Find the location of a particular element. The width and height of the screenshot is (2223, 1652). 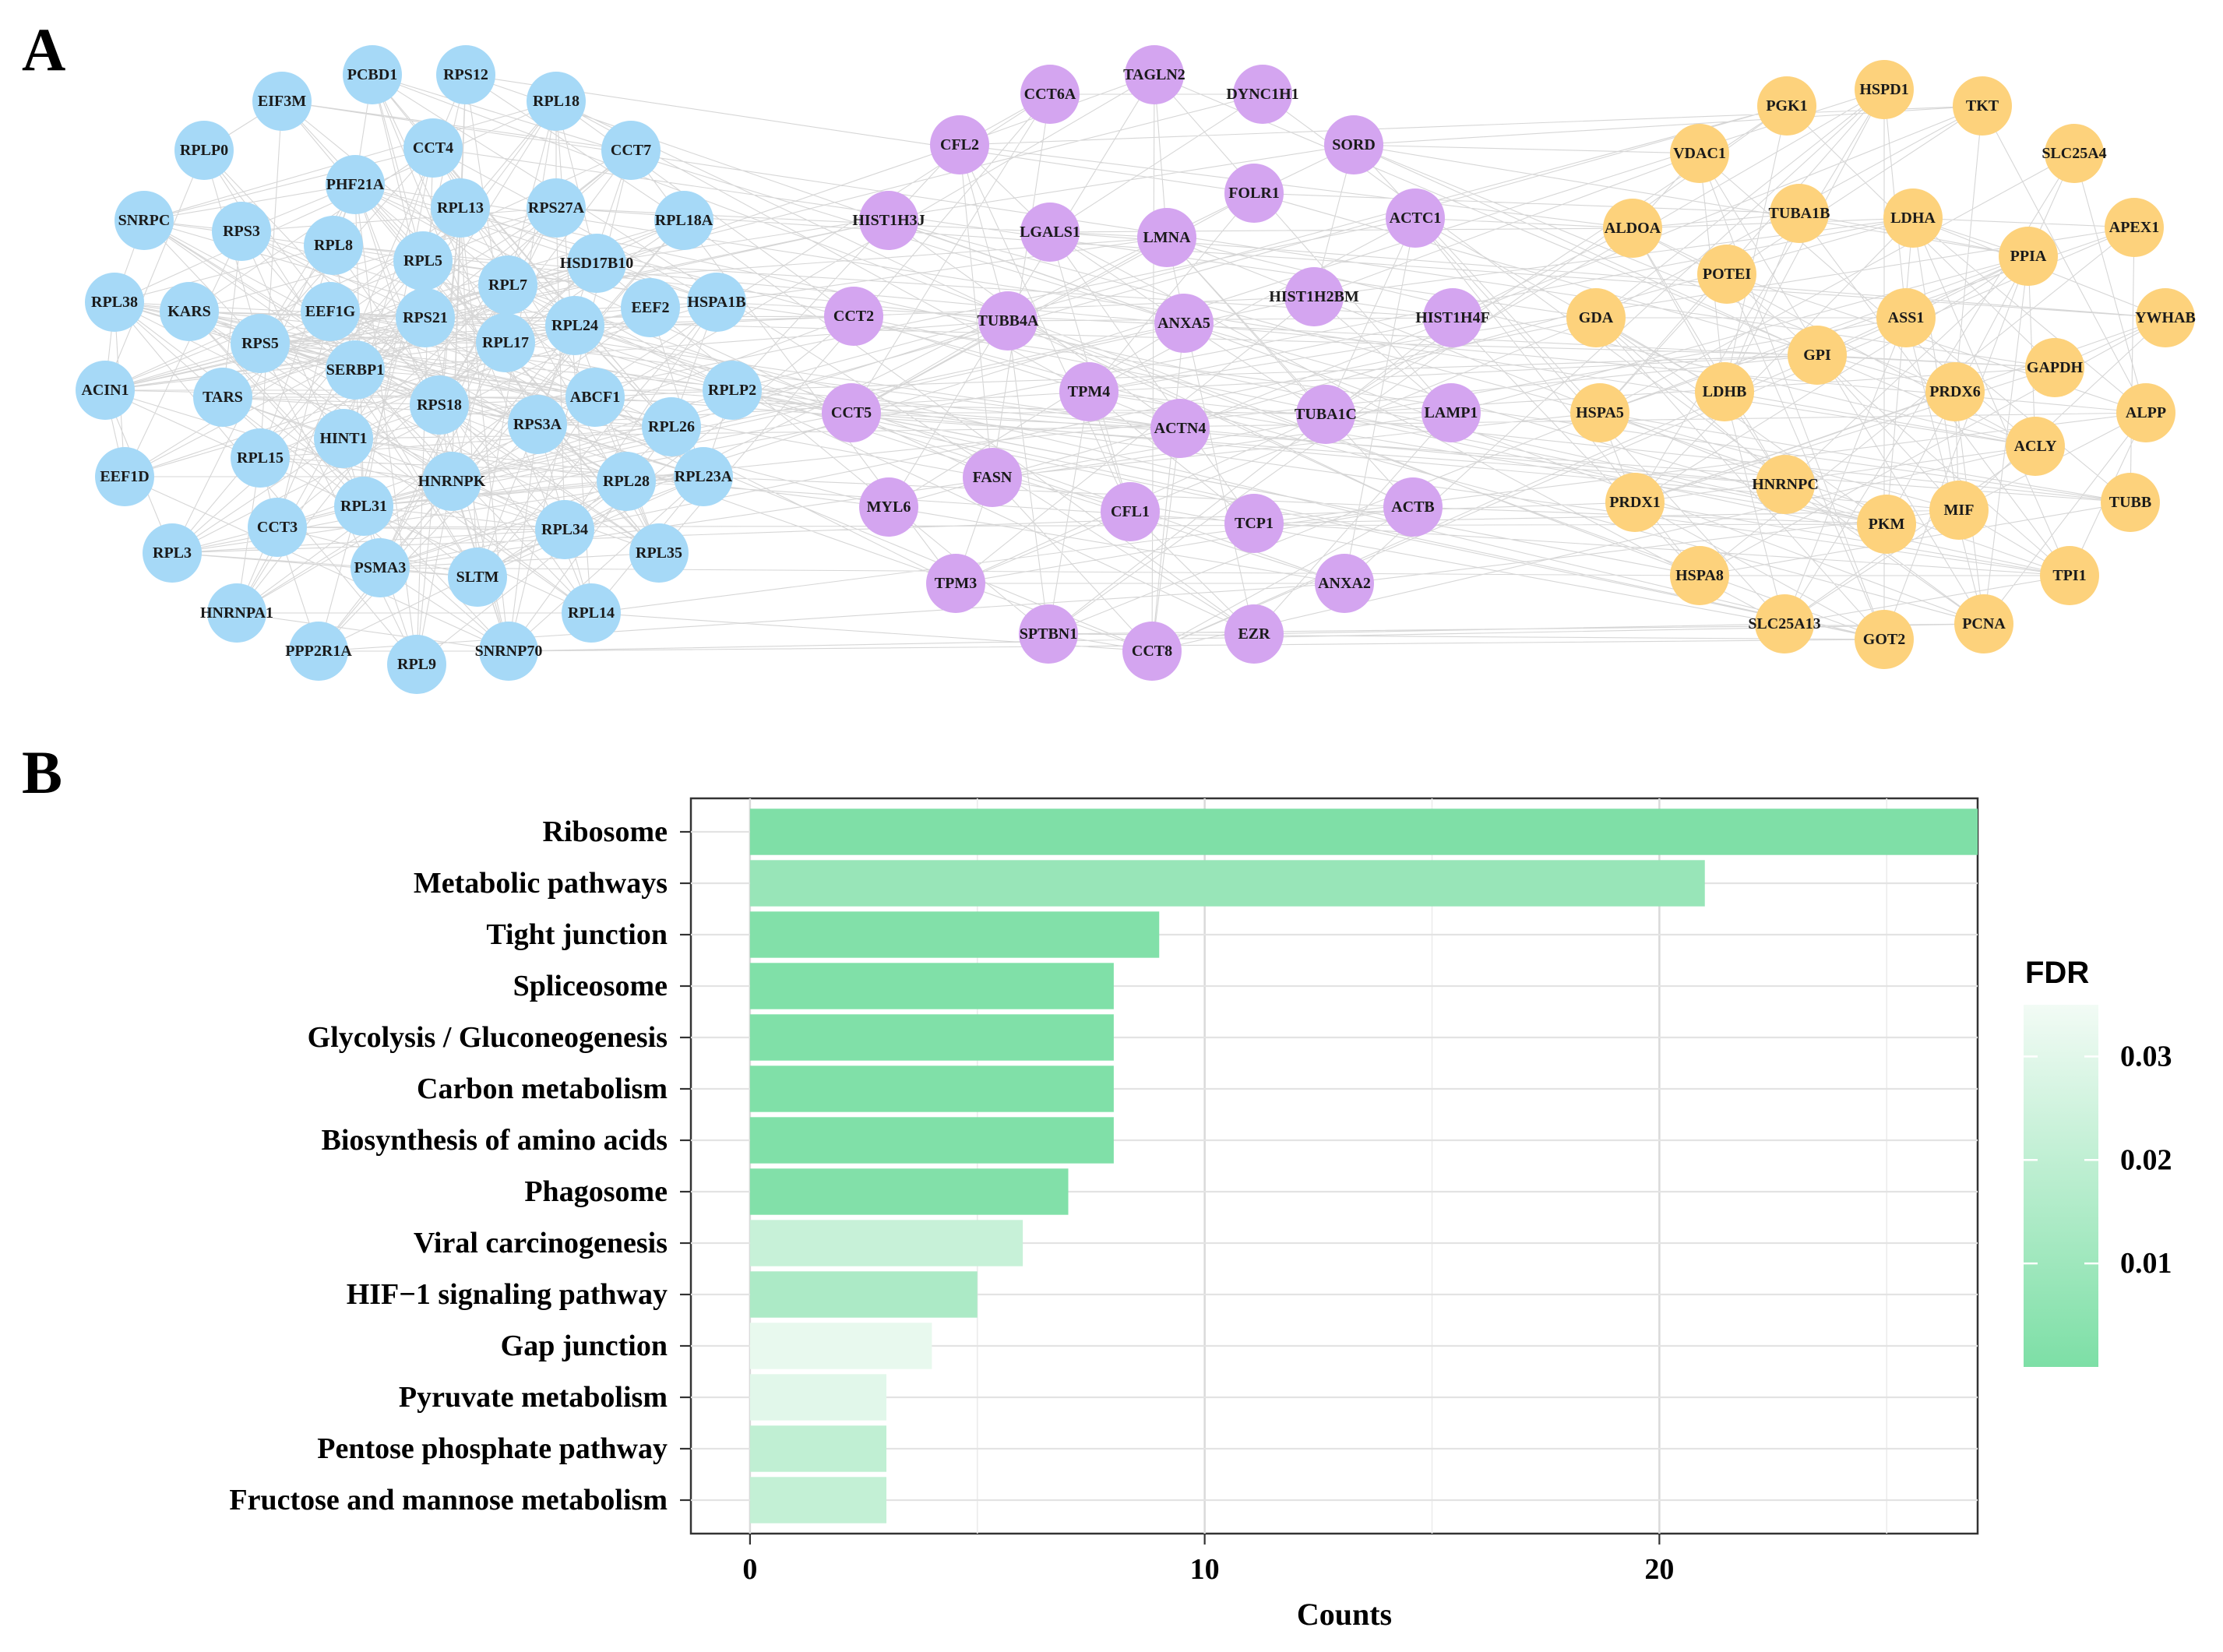

node-tpm3: TPM3 is located at coordinates (955, 583).